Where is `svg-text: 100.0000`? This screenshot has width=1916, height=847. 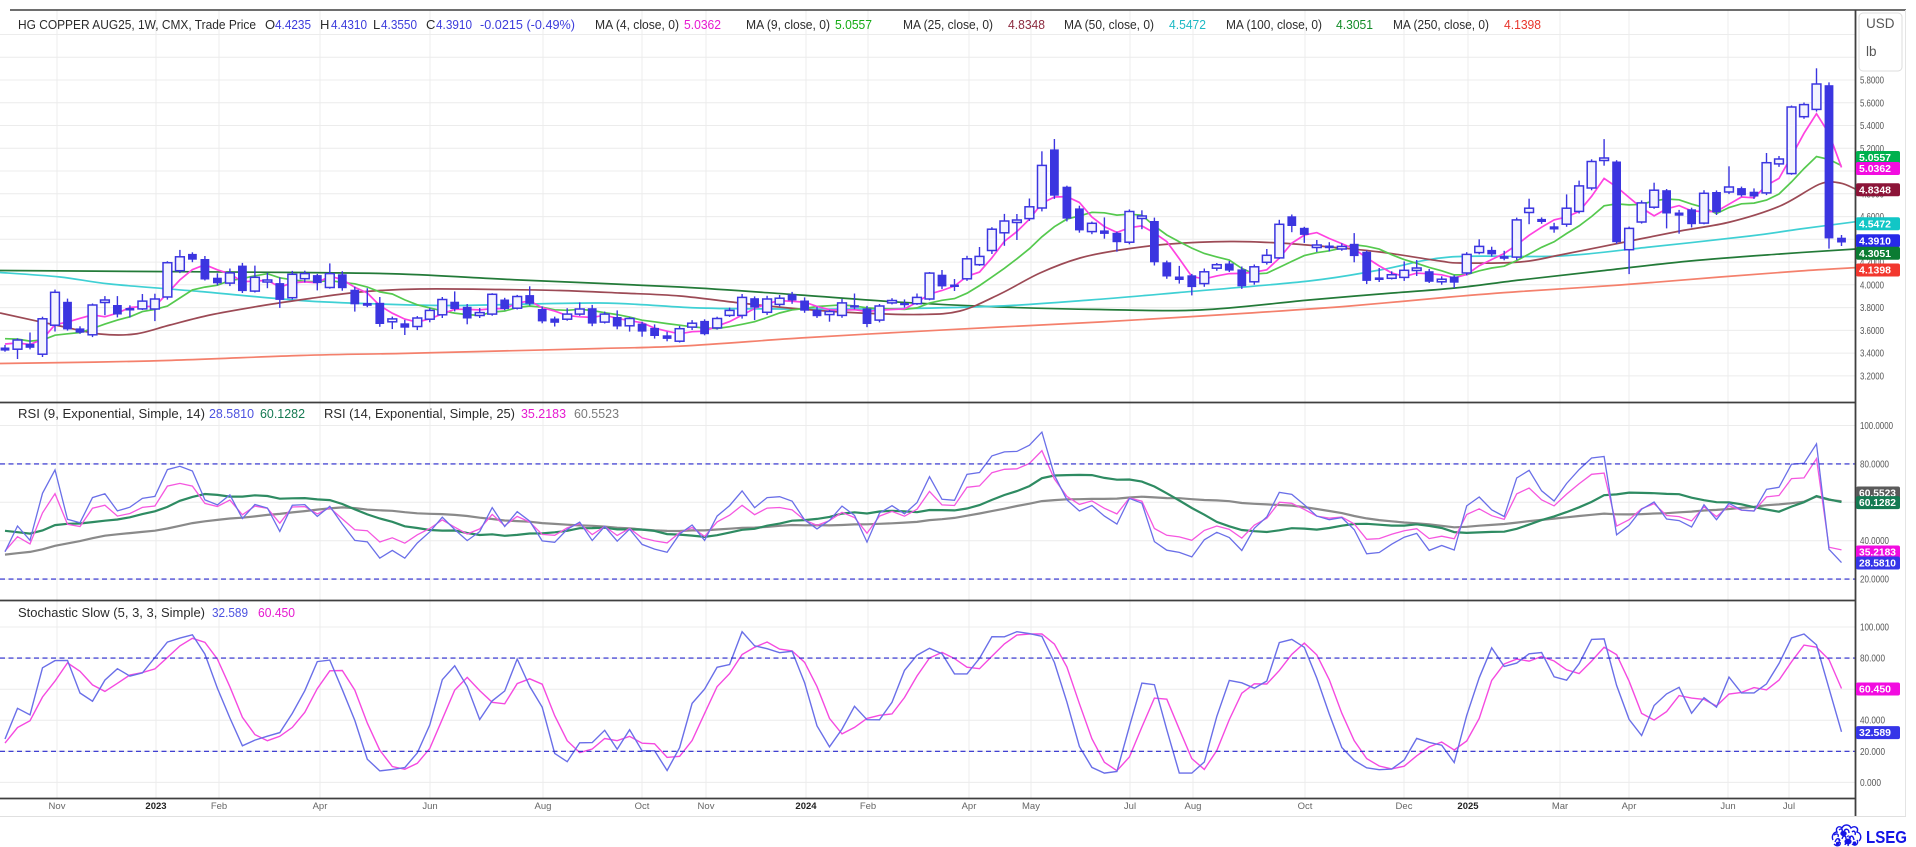 svg-text: 100.0000 is located at coordinates (1876, 426).